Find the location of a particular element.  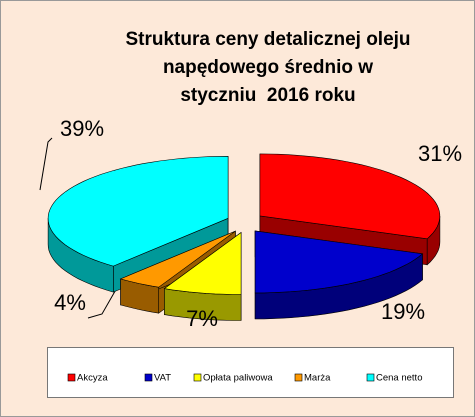

legend-label: Opłata paliwowa is located at coordinates (238, 378).